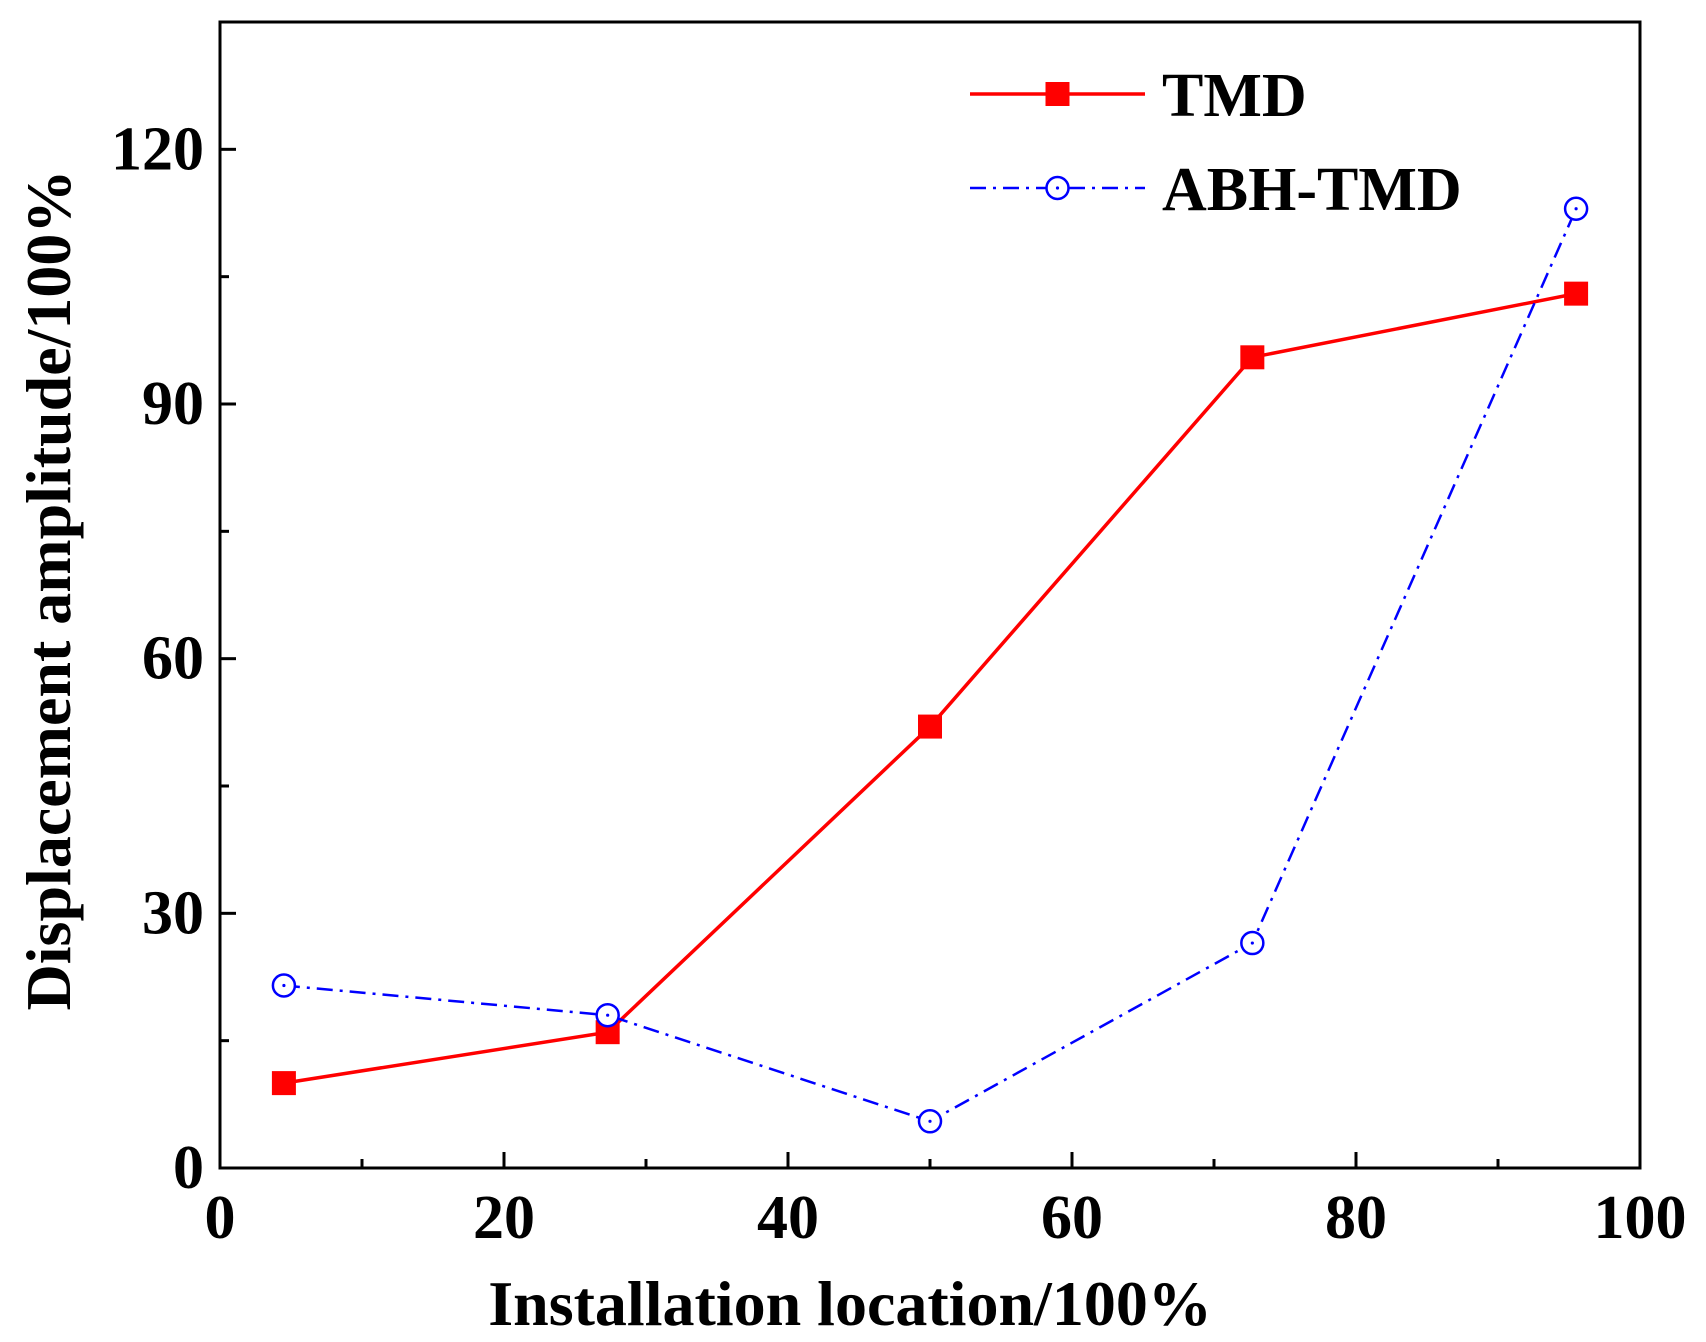 This screenshot has width=1706, height=1342. What do you see at coordinates (504, 1218) in the screenshot?
I see `x-tick-label: 20` at bounding box center [504, 1218].